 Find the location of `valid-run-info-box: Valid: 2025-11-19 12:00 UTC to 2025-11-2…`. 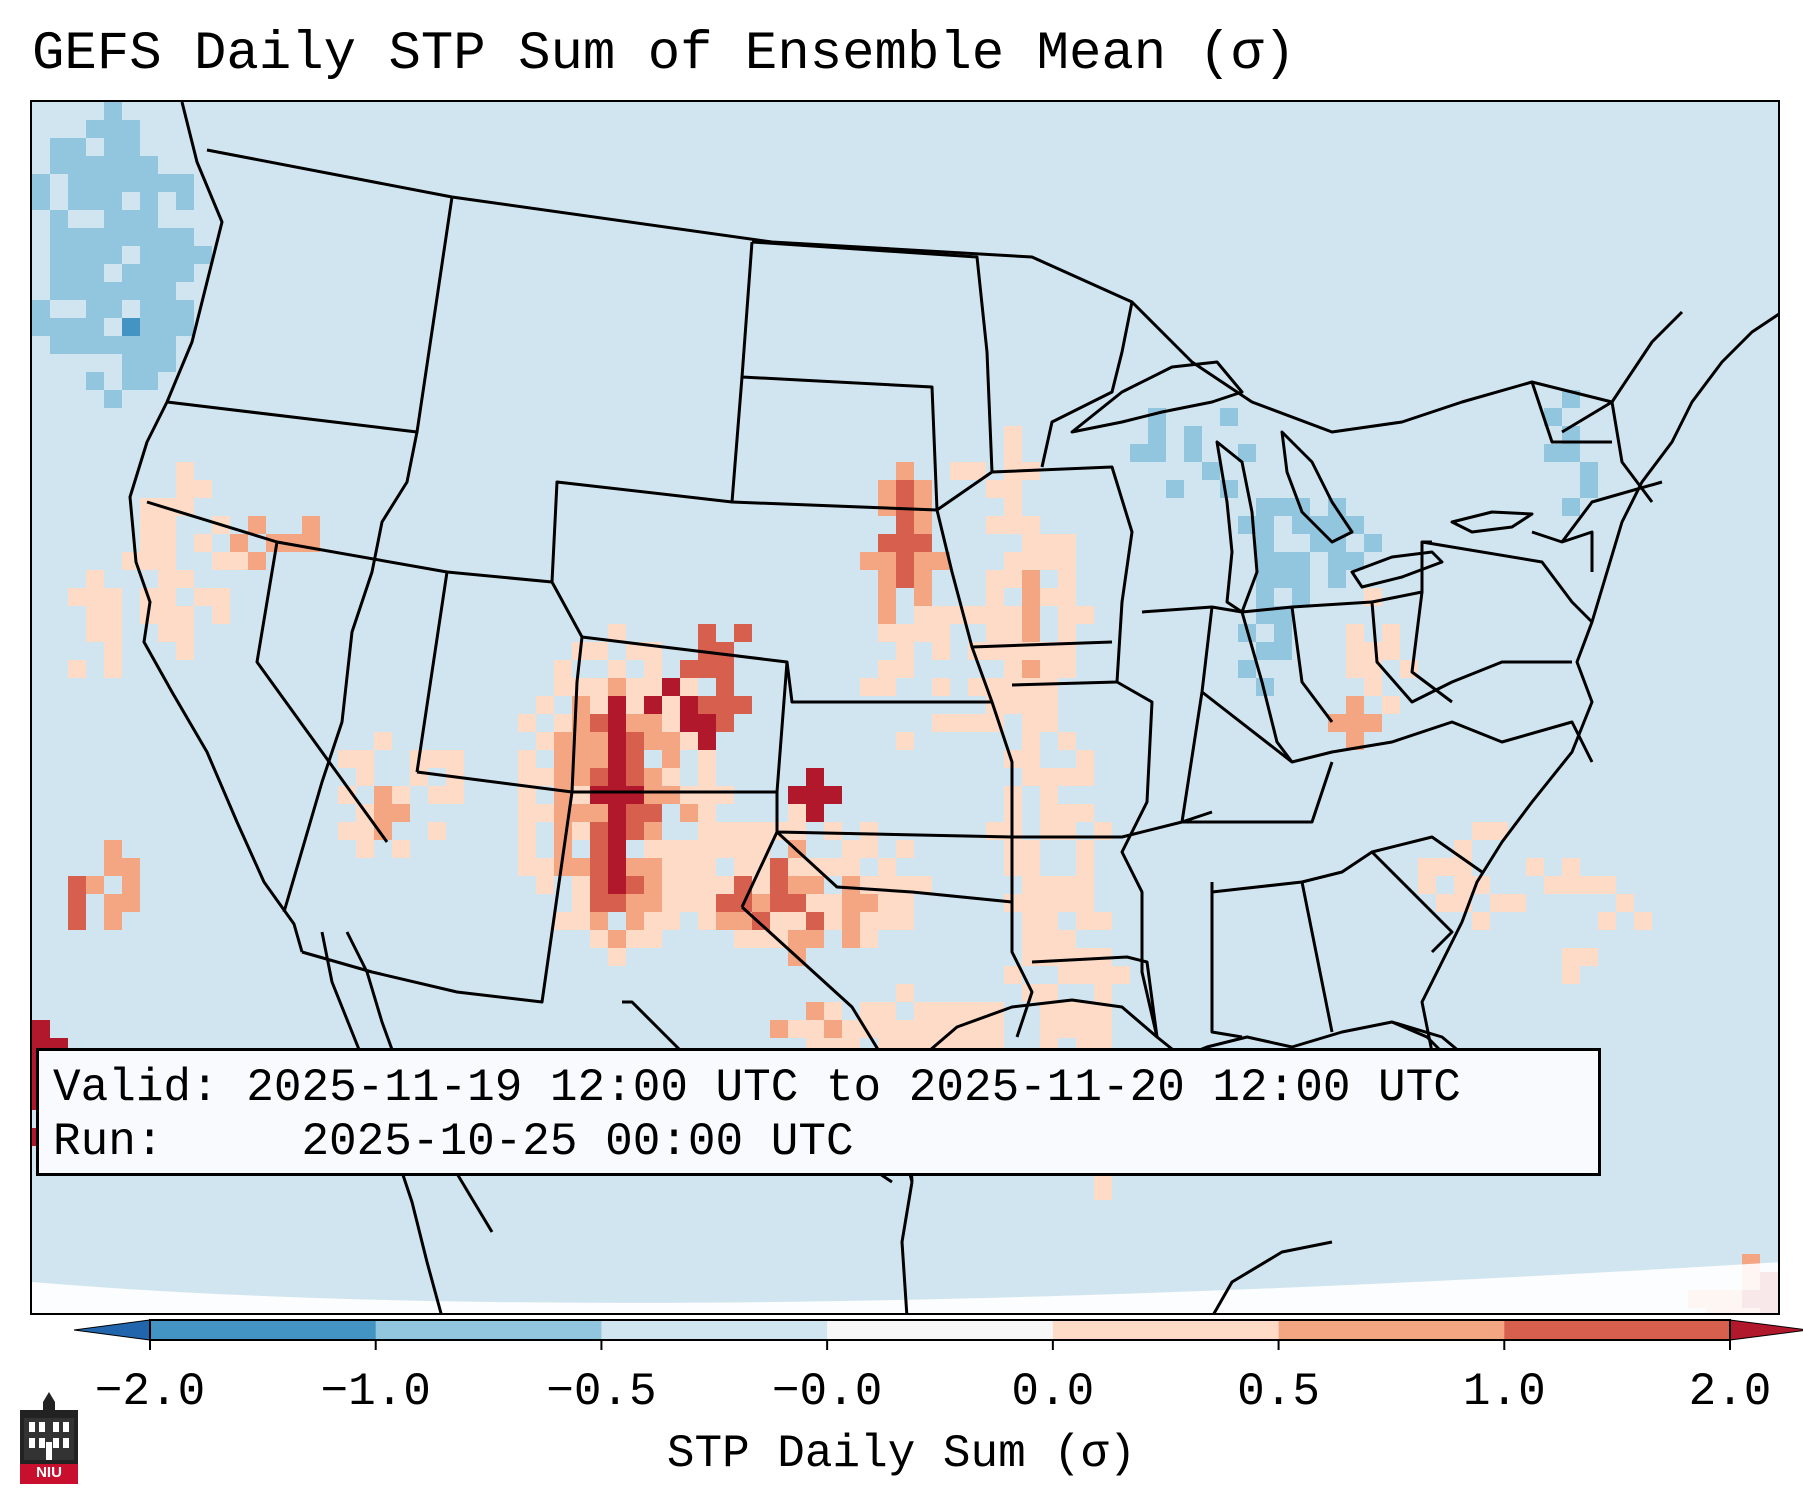

valid-run-info-box: Valid: 2025-11-19 12:00 UTC to 2025-11-2… is located at coordinates (818, 1112).